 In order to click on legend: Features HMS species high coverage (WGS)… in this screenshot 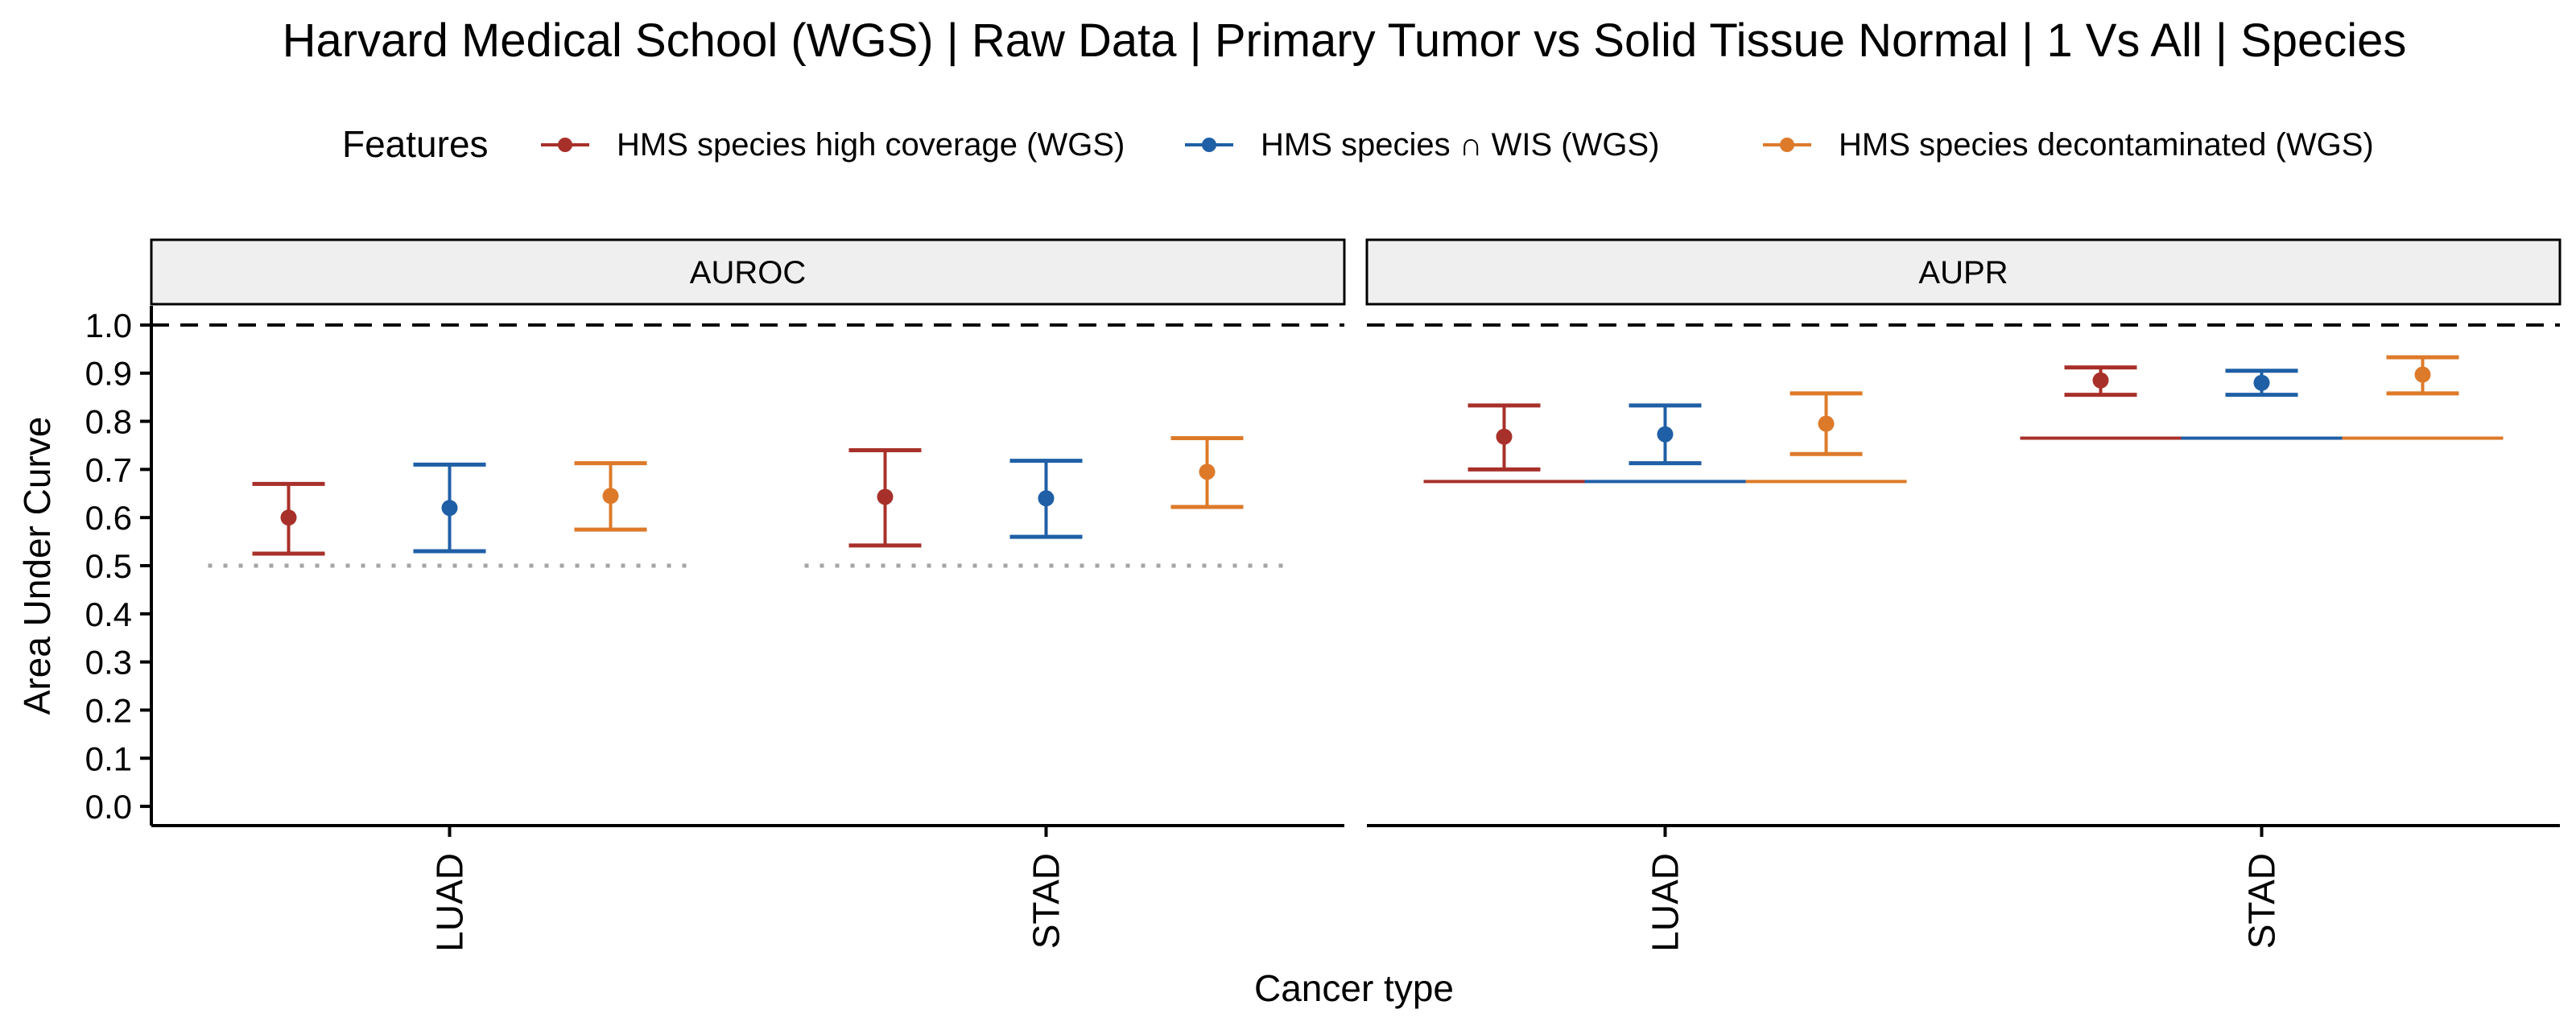, I will do `click(1358, 144)`.